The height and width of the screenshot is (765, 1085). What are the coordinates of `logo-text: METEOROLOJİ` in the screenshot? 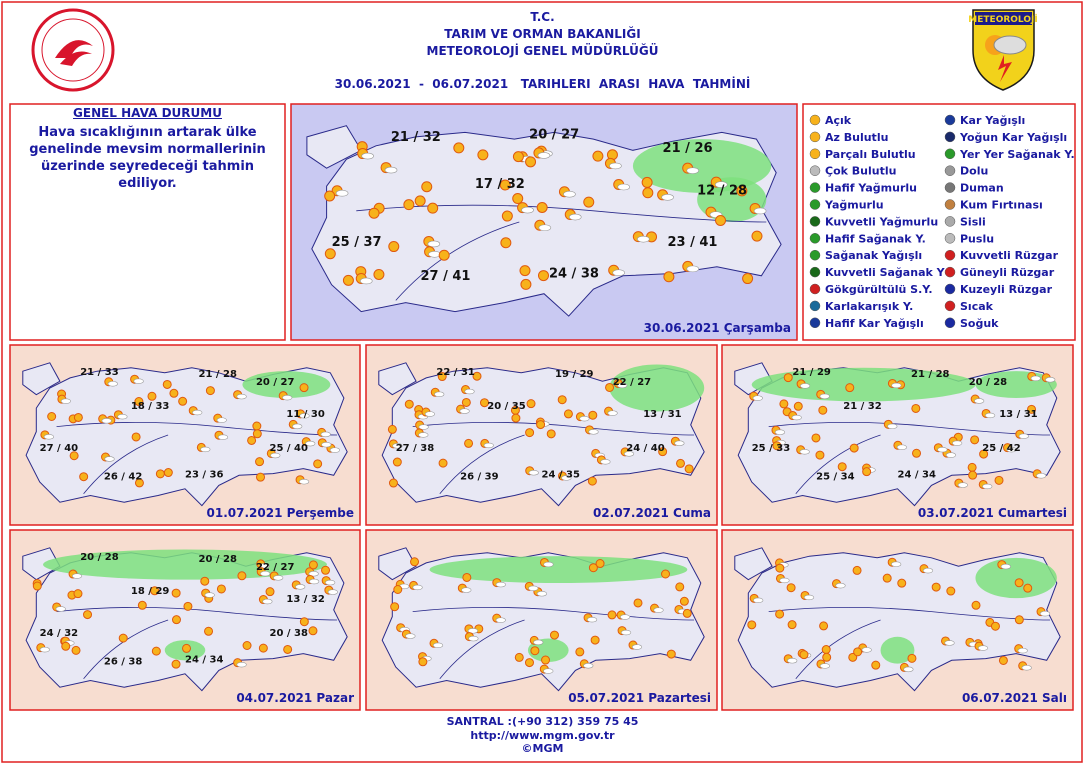 It's located at (1002, 19).